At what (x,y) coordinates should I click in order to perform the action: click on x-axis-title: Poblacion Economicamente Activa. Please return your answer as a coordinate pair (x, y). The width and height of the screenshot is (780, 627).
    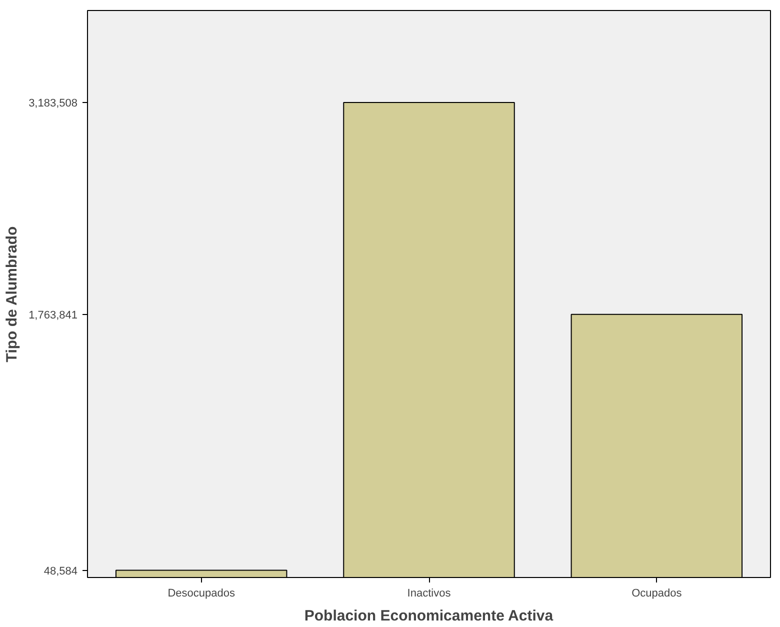
    Looking at the image, I should click on (429, 616).